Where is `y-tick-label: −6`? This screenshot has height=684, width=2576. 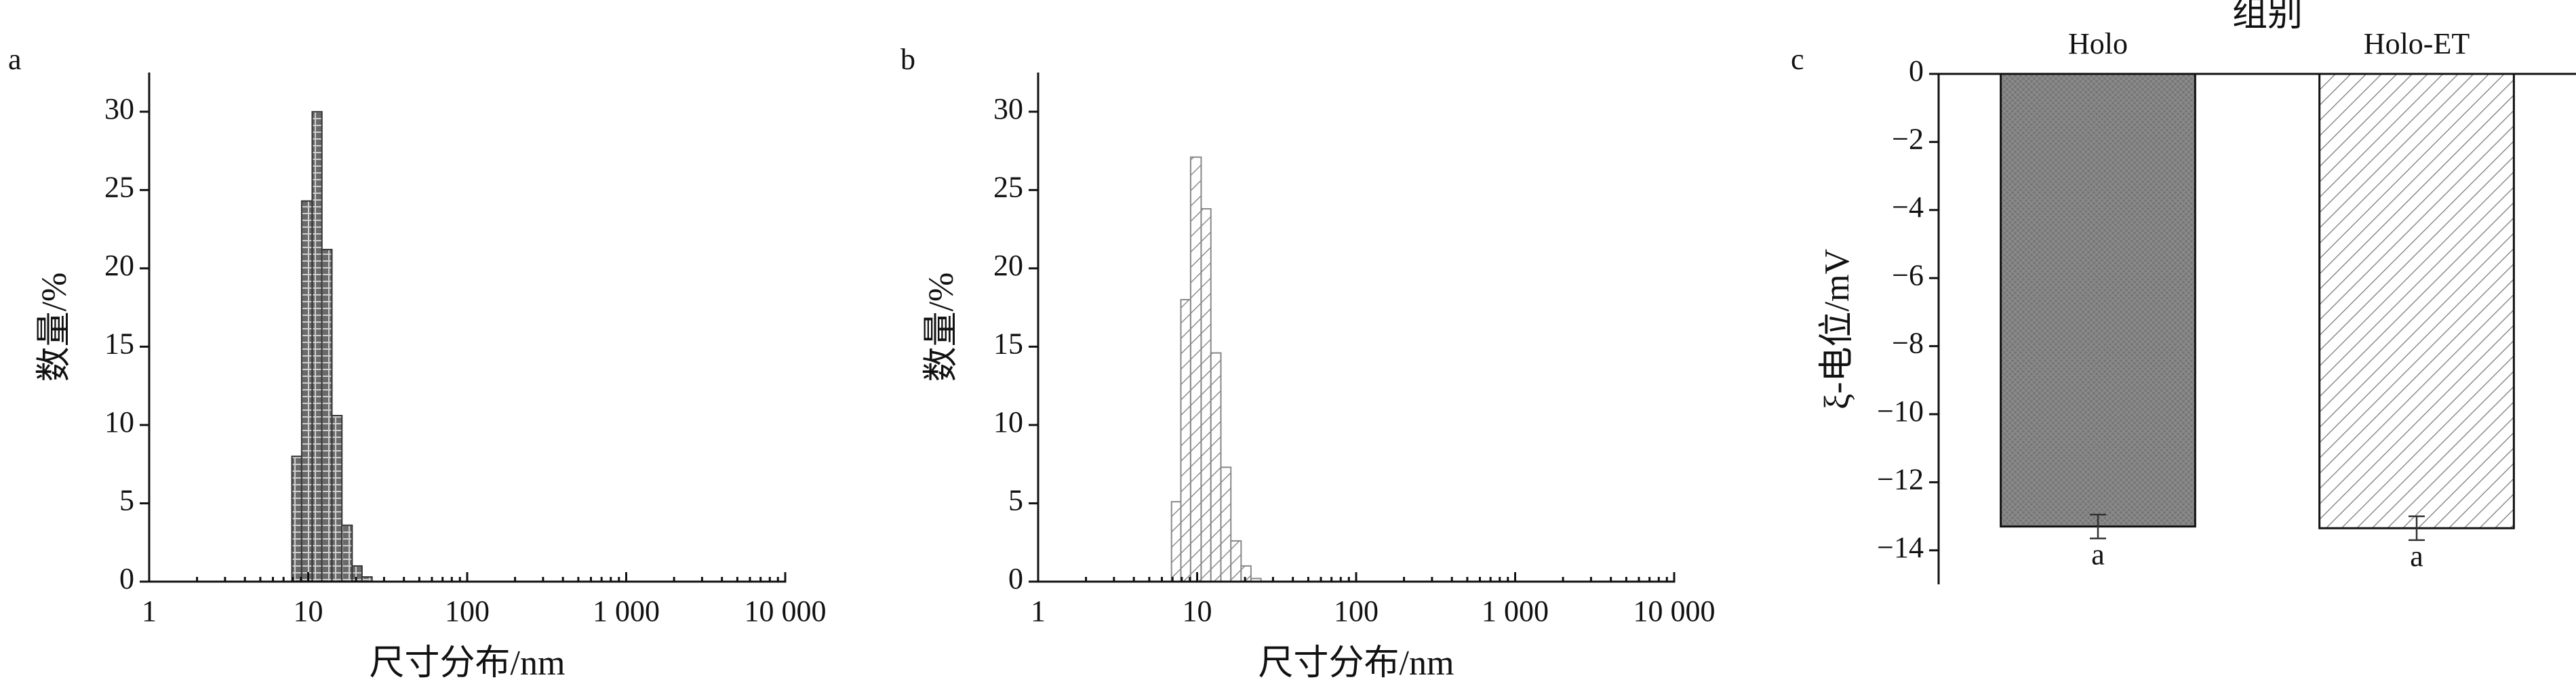 y-tick-label: −6 is located at coordinates (1908, 274).